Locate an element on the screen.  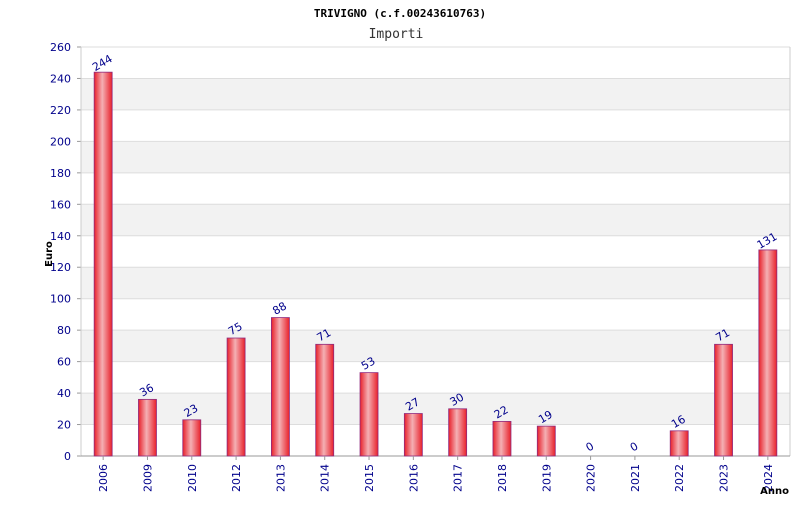
y-tick-label: 40 is located at coordinates (64, 393).